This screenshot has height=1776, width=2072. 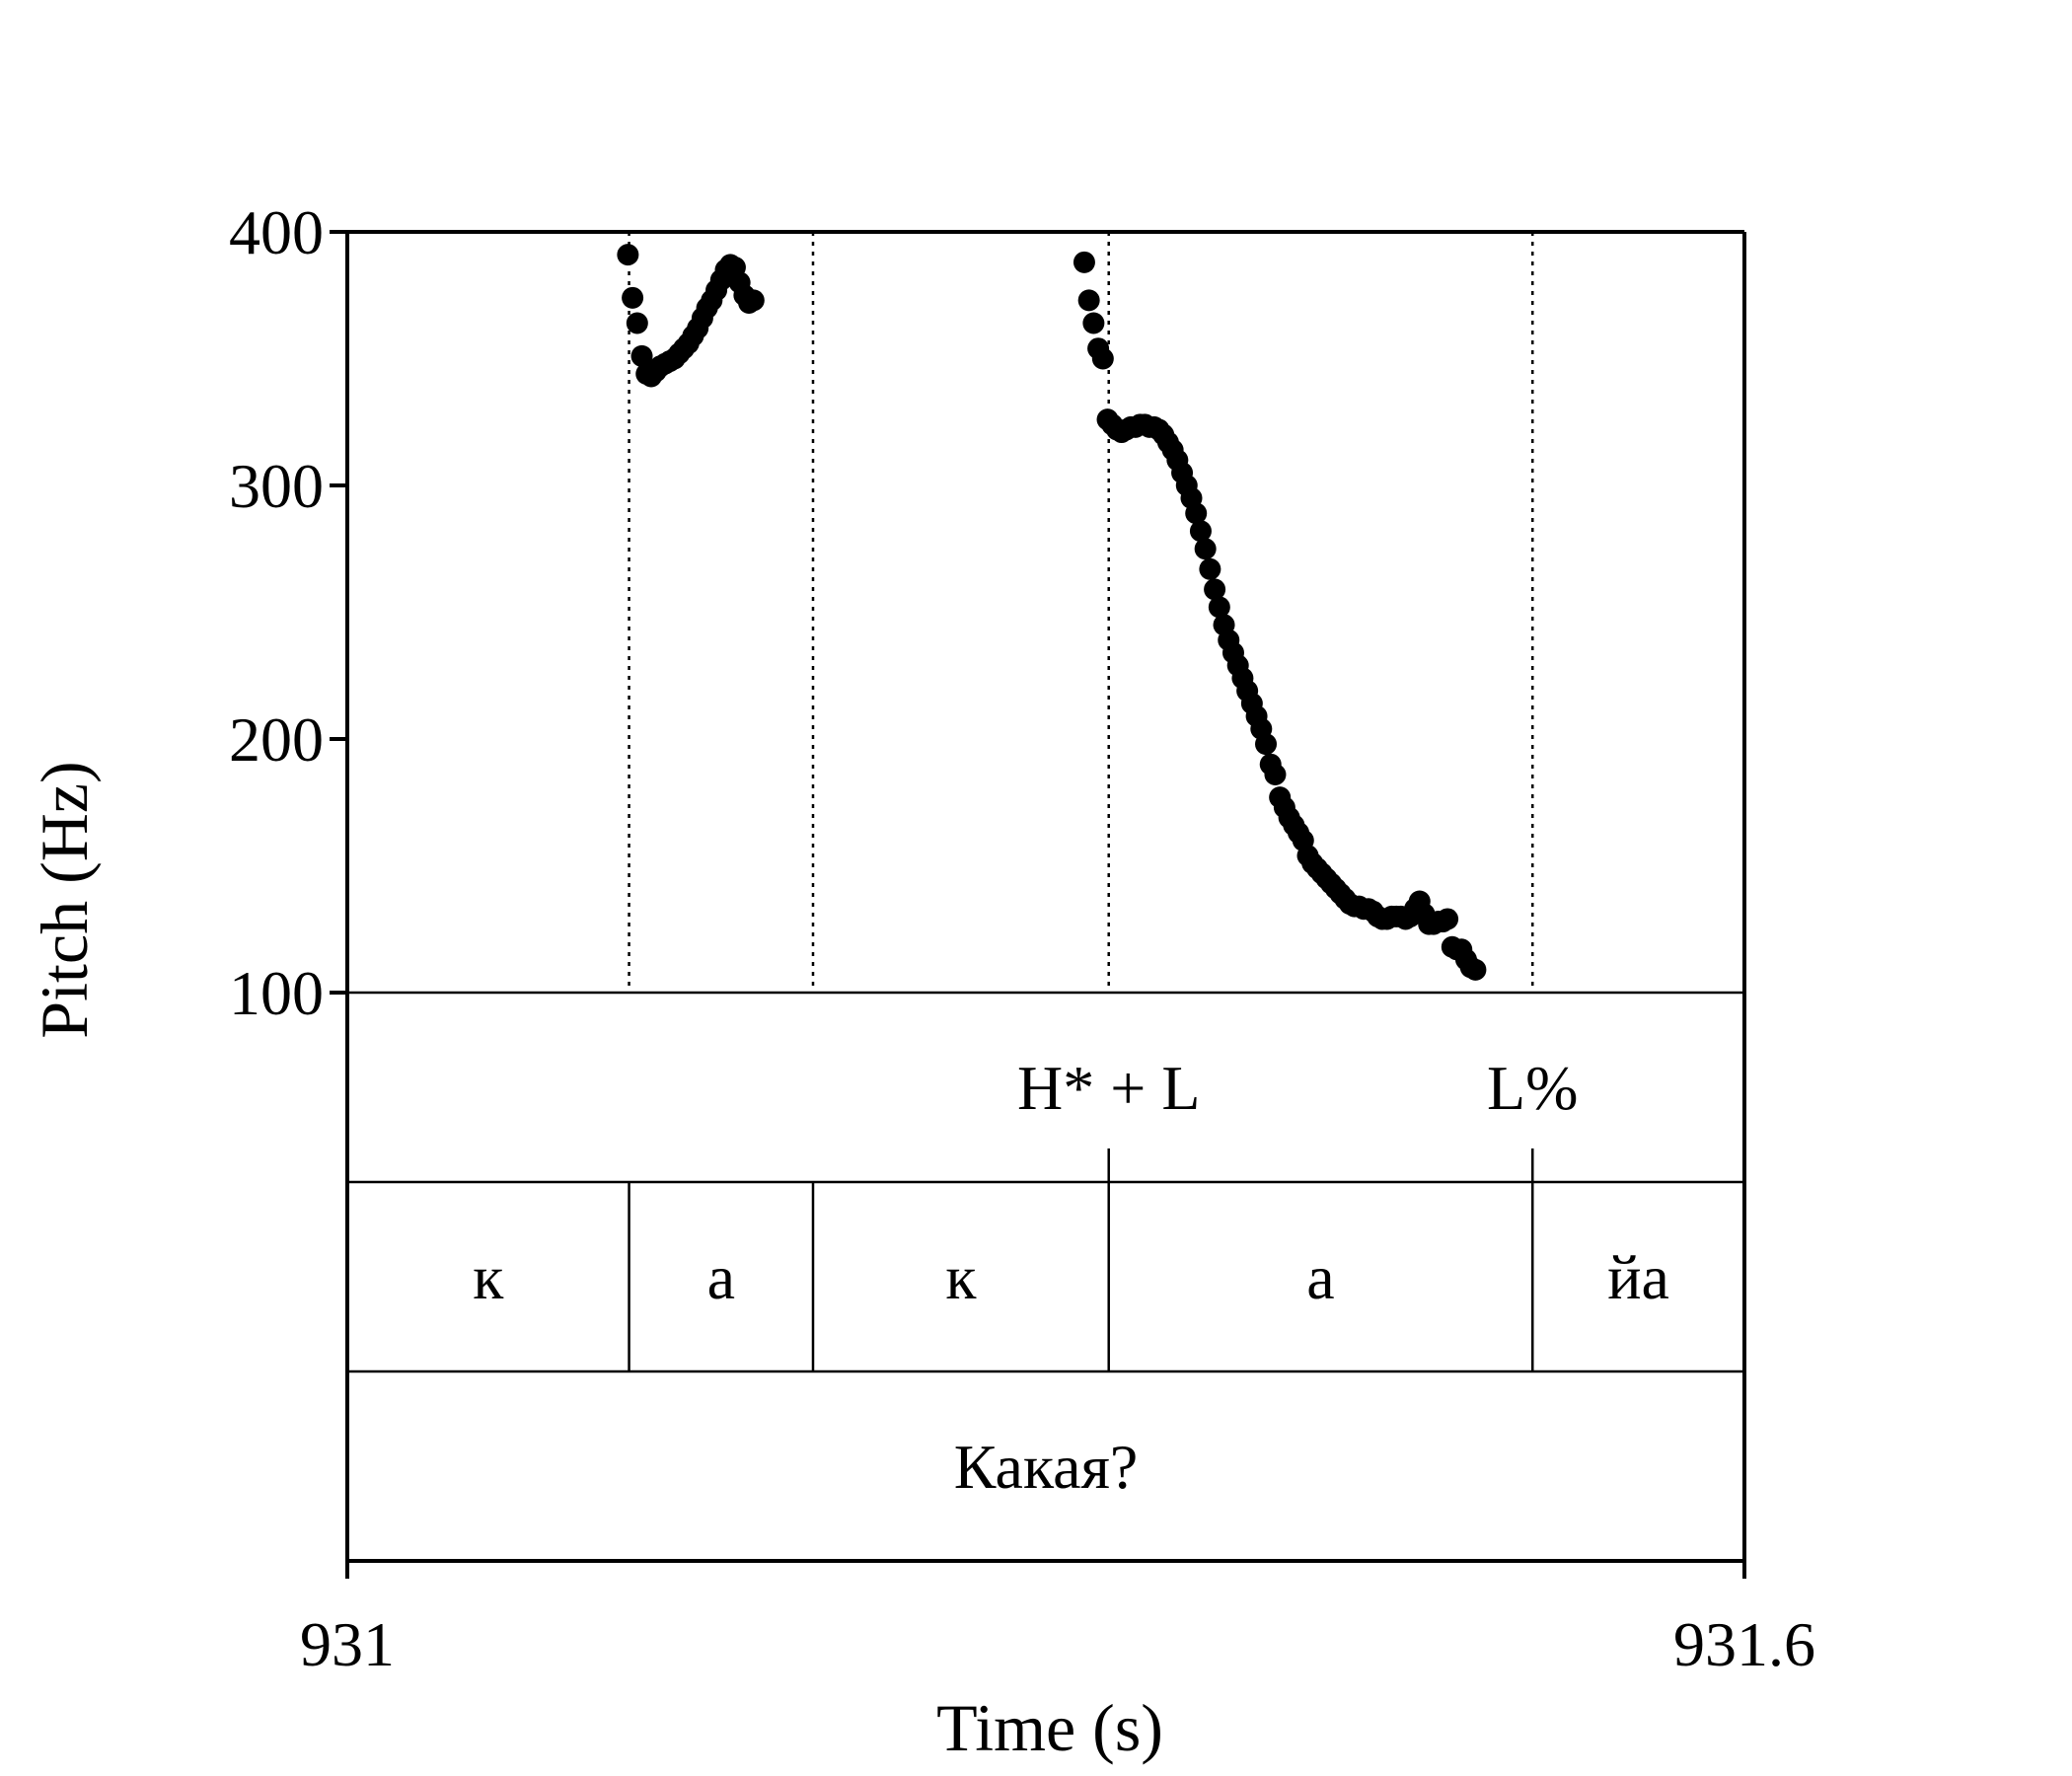 I want to click on y-axis-title: Pitch (Hz), so click(x=65, y=900).